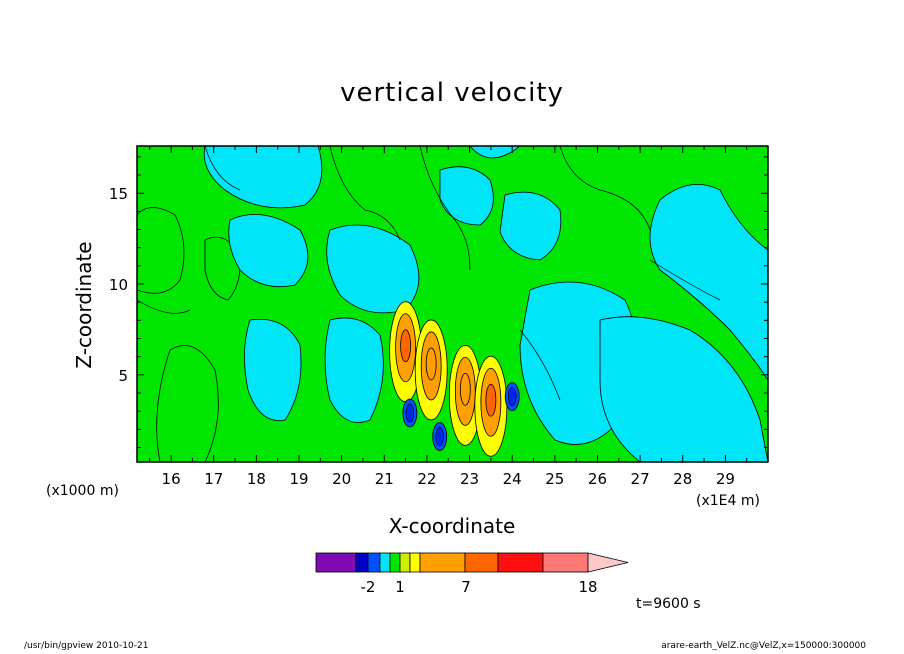  I want to click on x-axis-unit-note: (x1E4 m), so click(728, 501).